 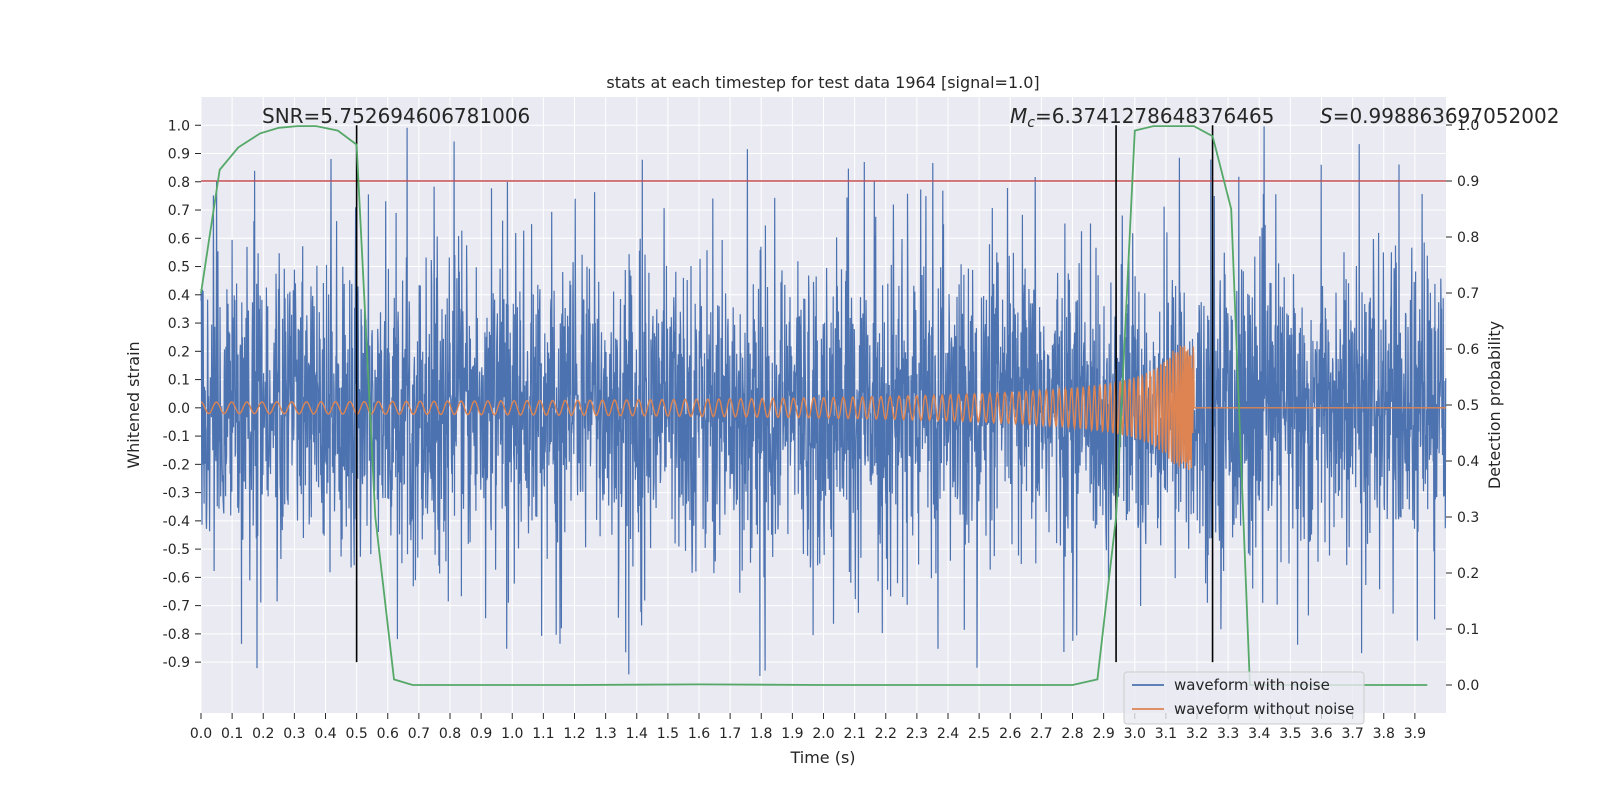 I want to click on chirp-mass-annotation: Mc=6.3741278648376465, so click(x=1142, y=117).